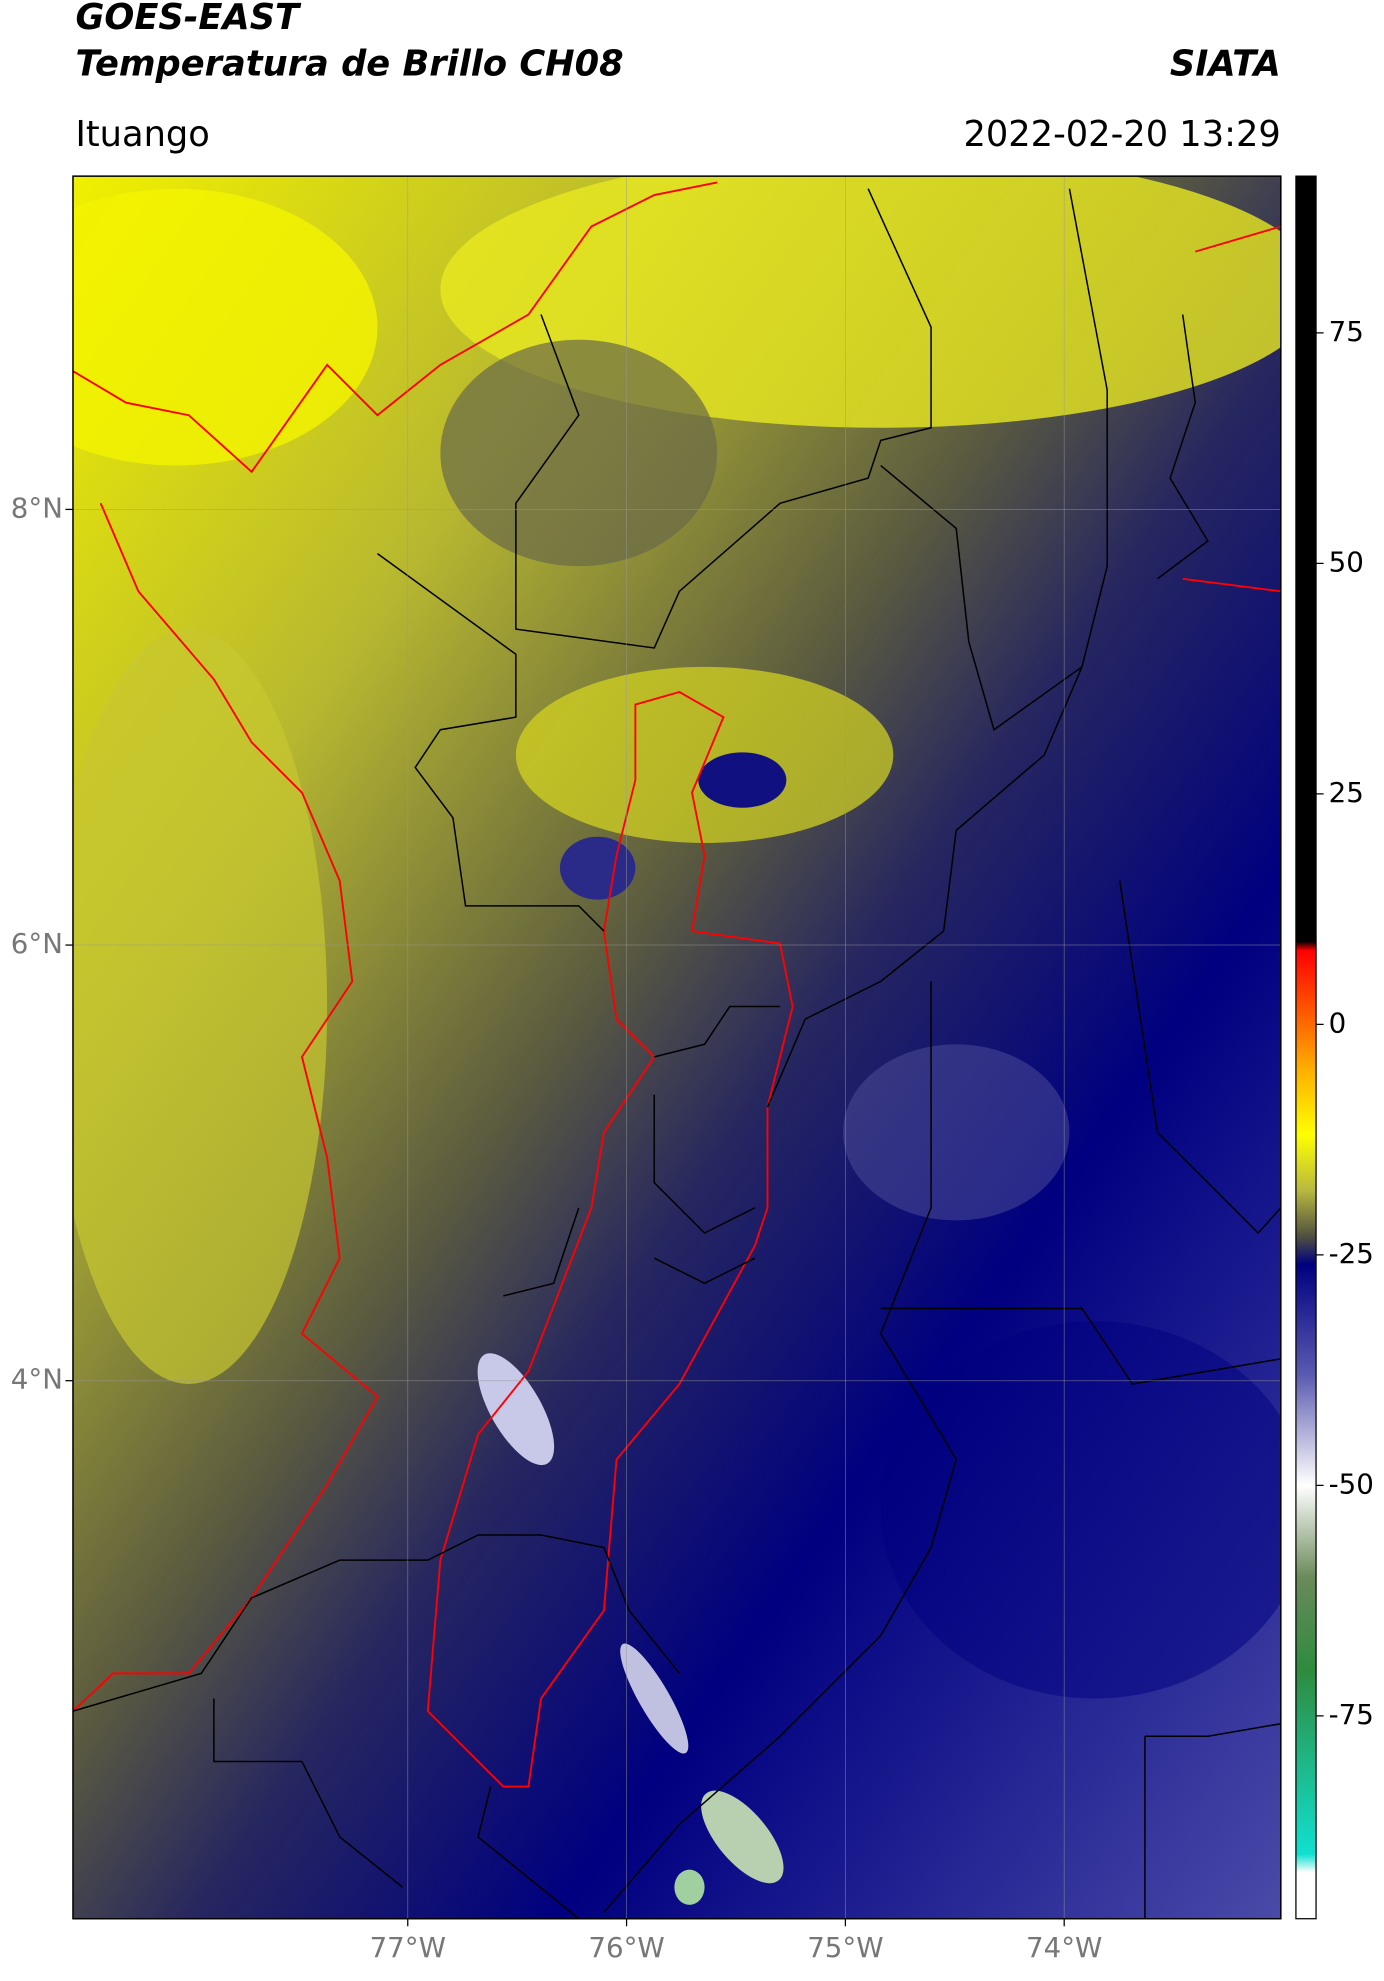 This screenshot has width=1384, height=1981. What do you see at coordinates (1225, 63) in the screenshot?
I see `source: SIATA` at bounding box center [1225, 63].